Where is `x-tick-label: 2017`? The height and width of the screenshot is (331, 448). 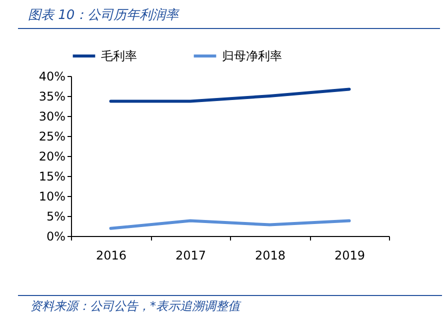 x-tick-label: 2017 is located at coordinates (190, 255).